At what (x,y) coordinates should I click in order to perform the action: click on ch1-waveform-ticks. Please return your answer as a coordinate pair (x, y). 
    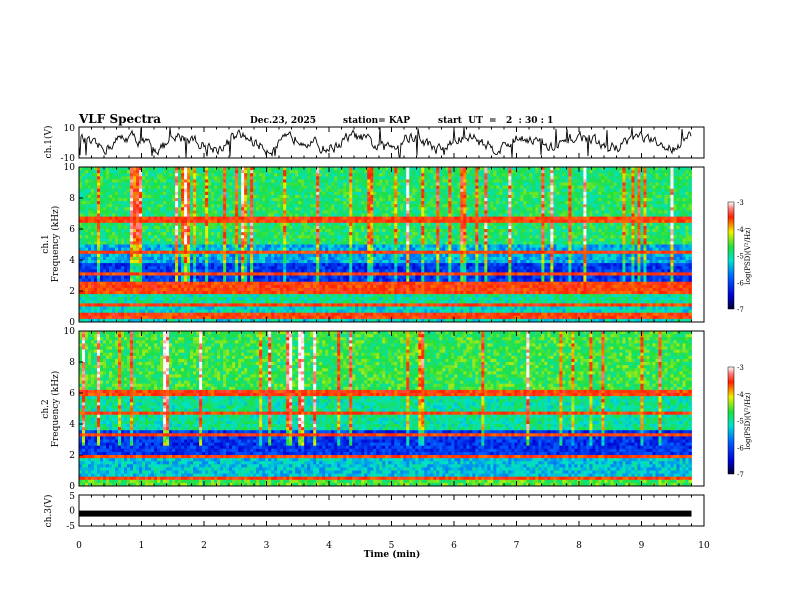
    Looking at the image, I should click on (391, 142).